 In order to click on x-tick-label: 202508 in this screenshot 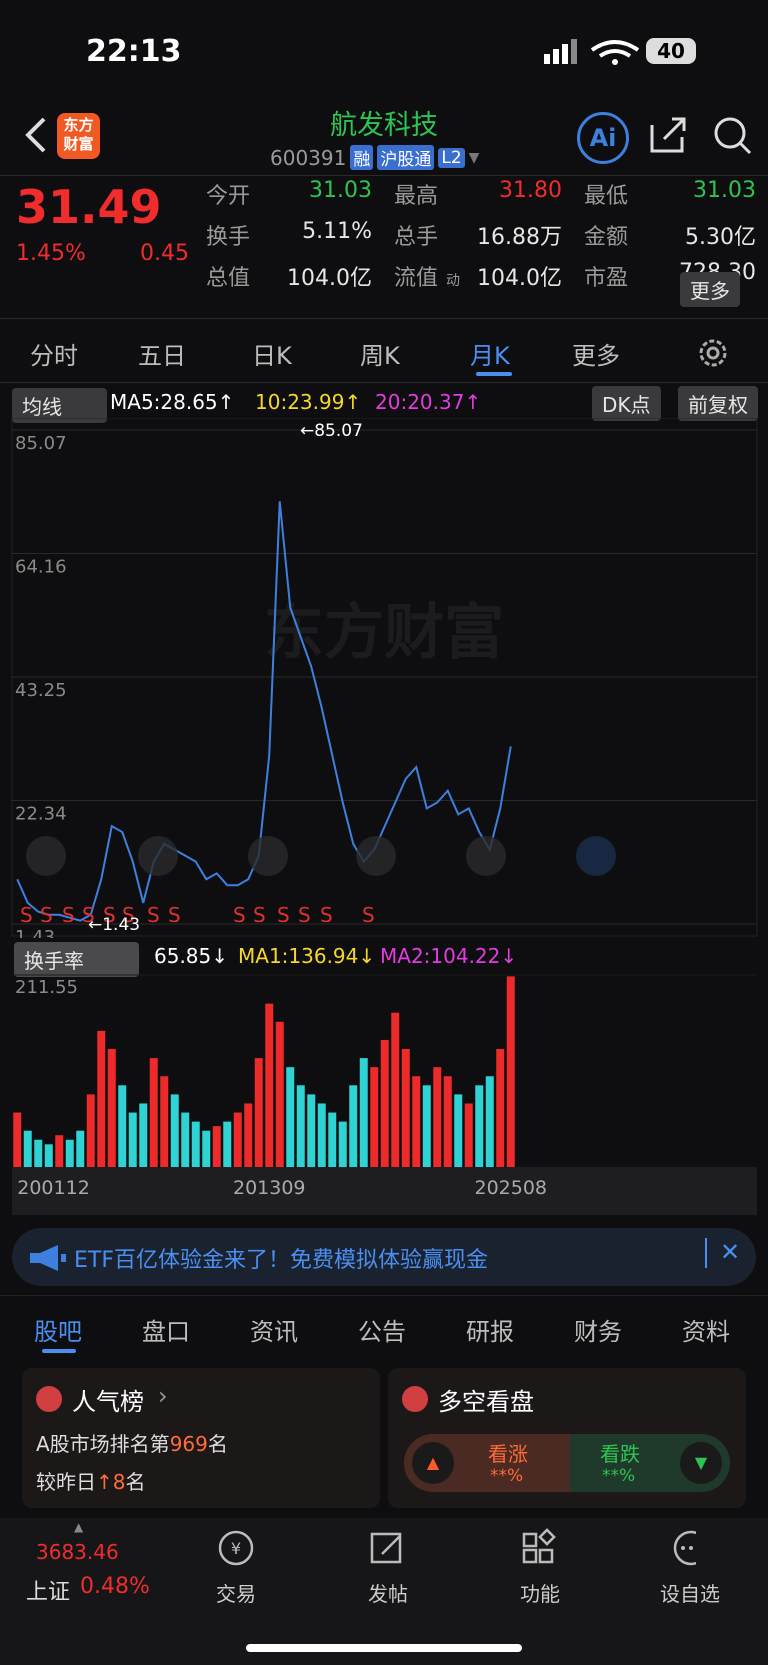, I will do `click(510, 1188)`.